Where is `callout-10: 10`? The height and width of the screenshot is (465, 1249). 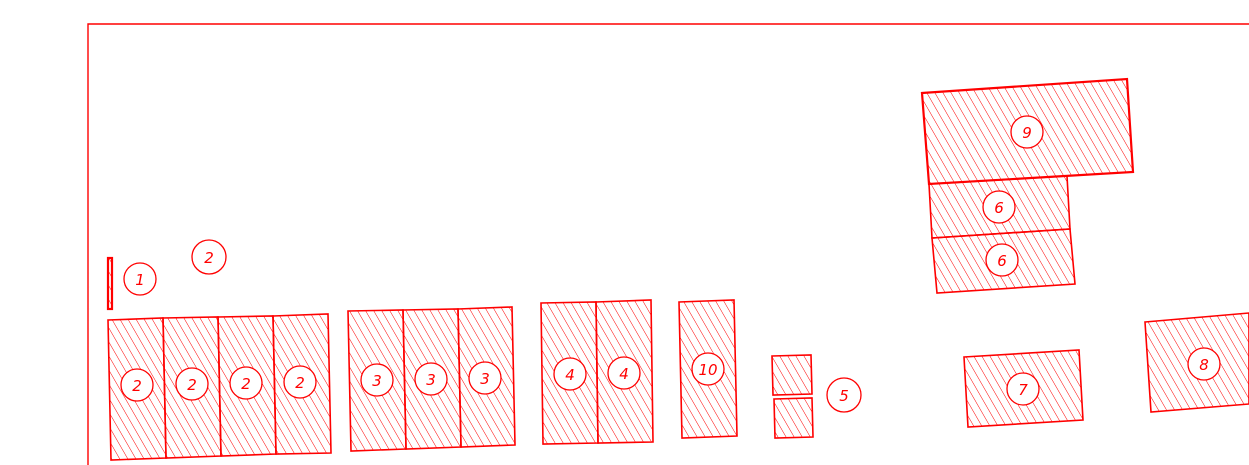 callout-10: 10 is located at coordinates (708, 369).